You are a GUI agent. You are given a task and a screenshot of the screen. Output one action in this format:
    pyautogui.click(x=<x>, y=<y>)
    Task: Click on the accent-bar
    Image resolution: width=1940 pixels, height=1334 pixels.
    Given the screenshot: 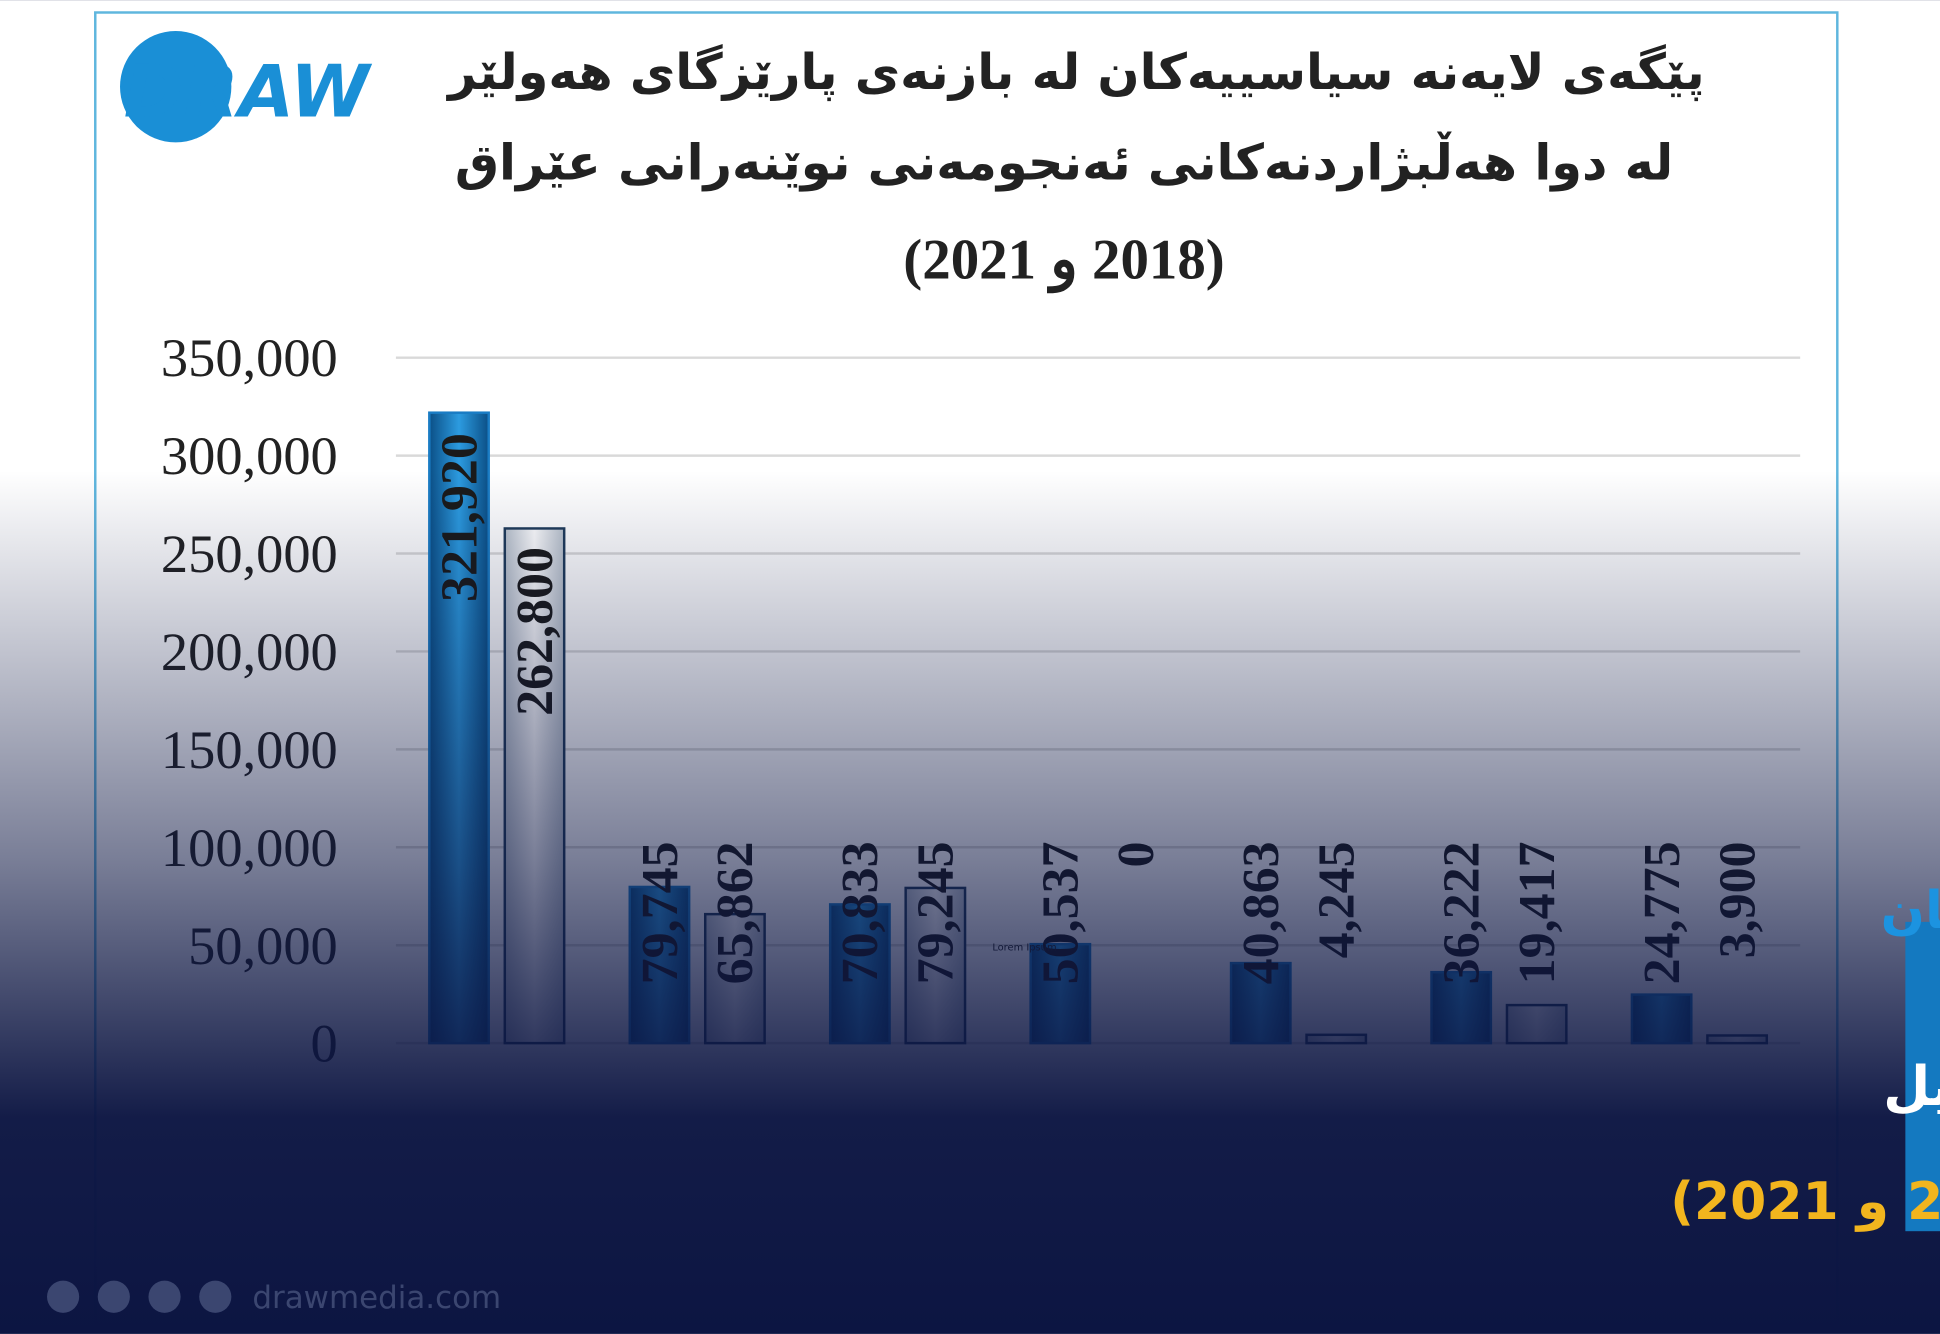 What is the action you would take?
    pyautogui.click(x=1922, y=1076)
    